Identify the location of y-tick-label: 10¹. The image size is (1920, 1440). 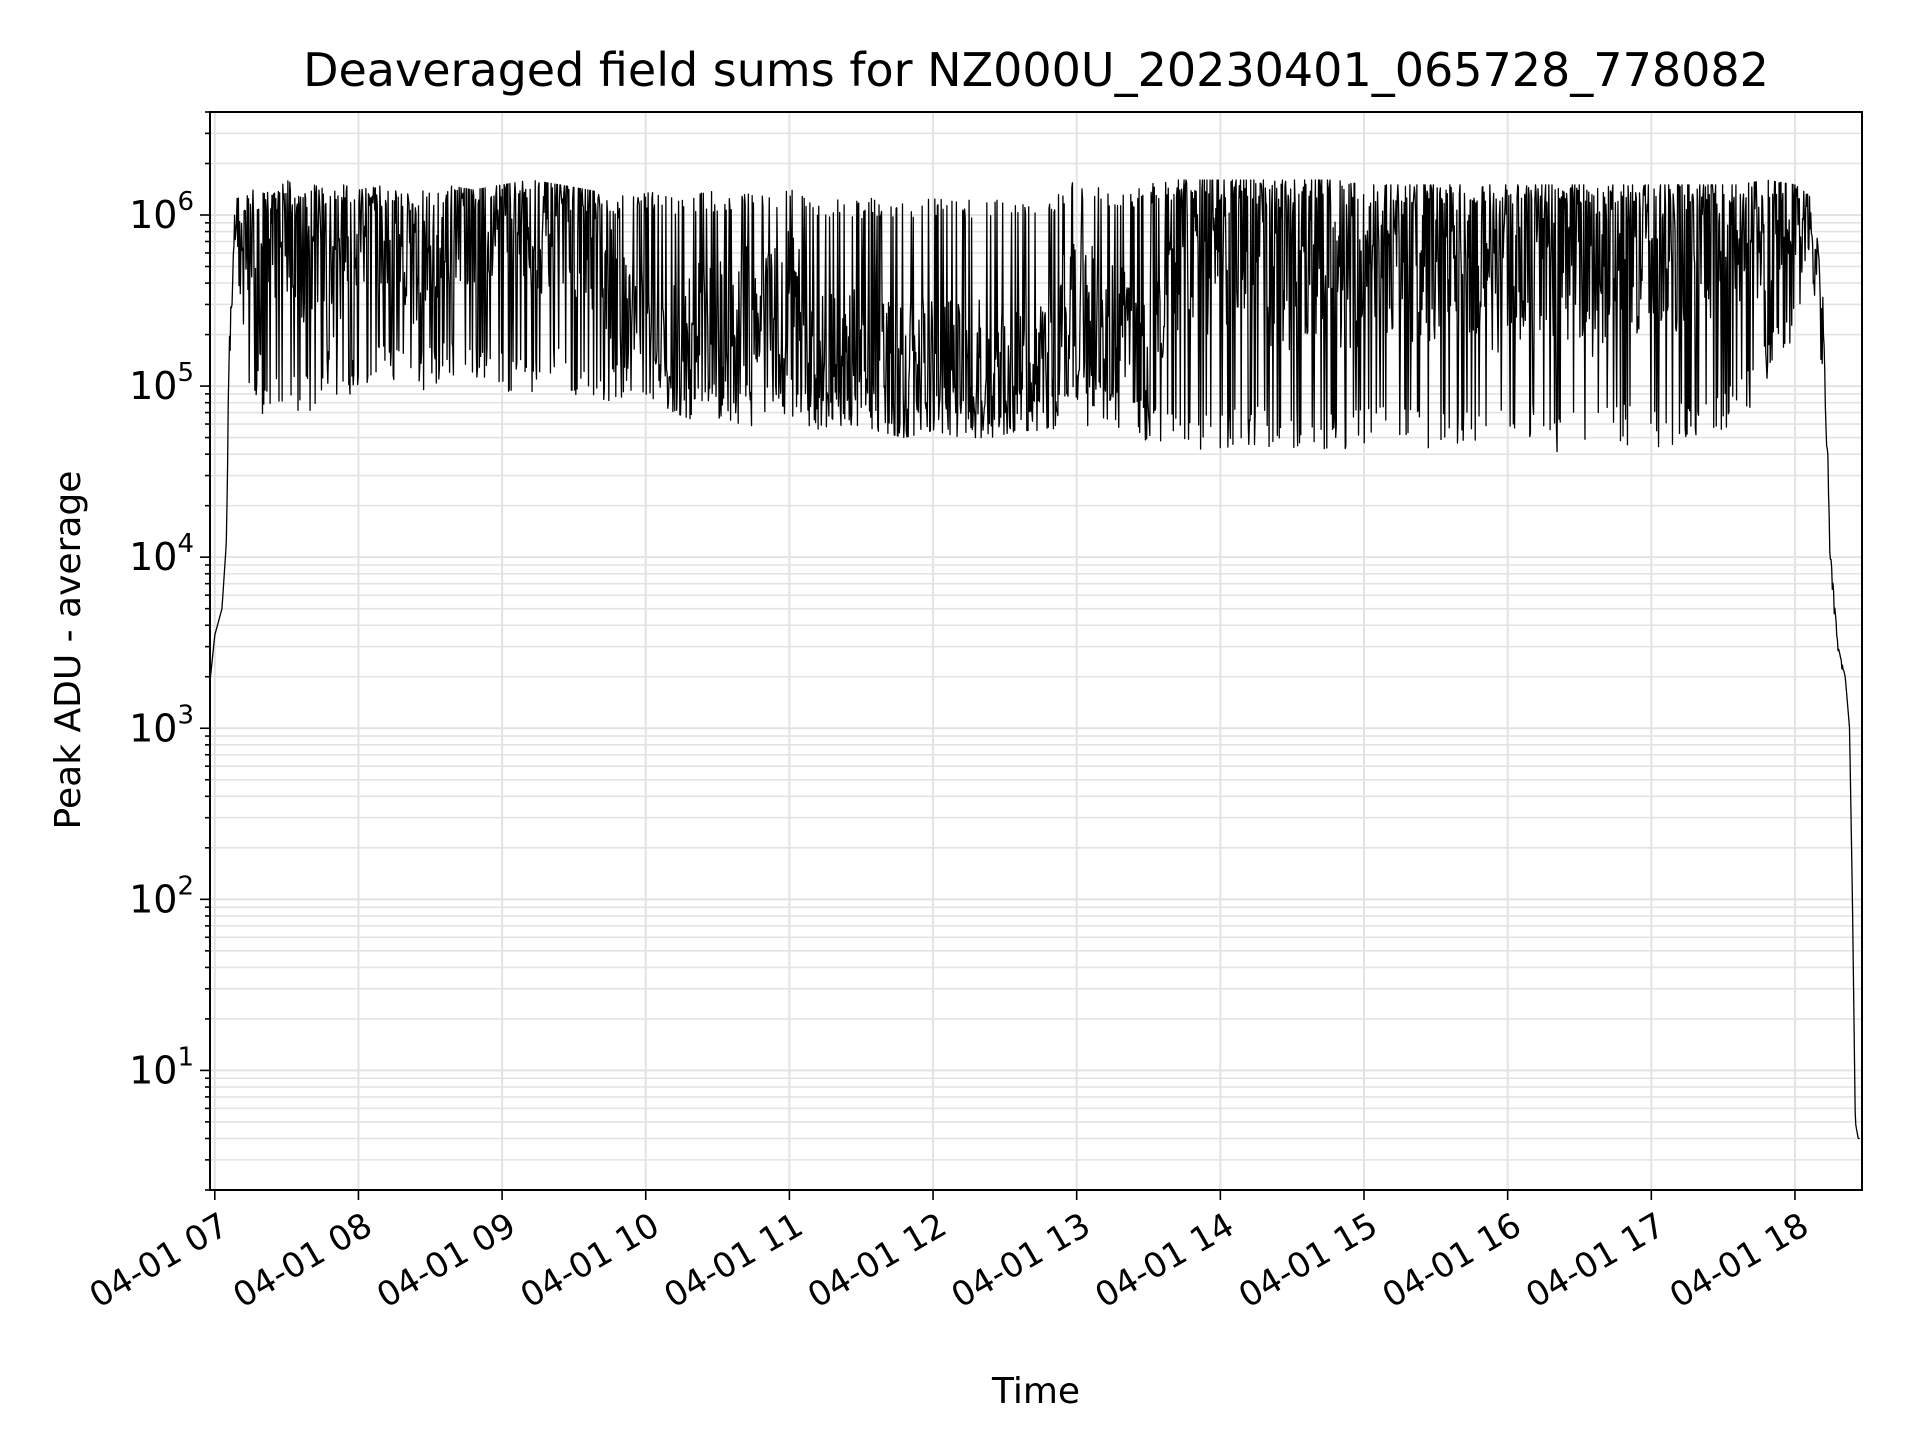
(161, 1067).